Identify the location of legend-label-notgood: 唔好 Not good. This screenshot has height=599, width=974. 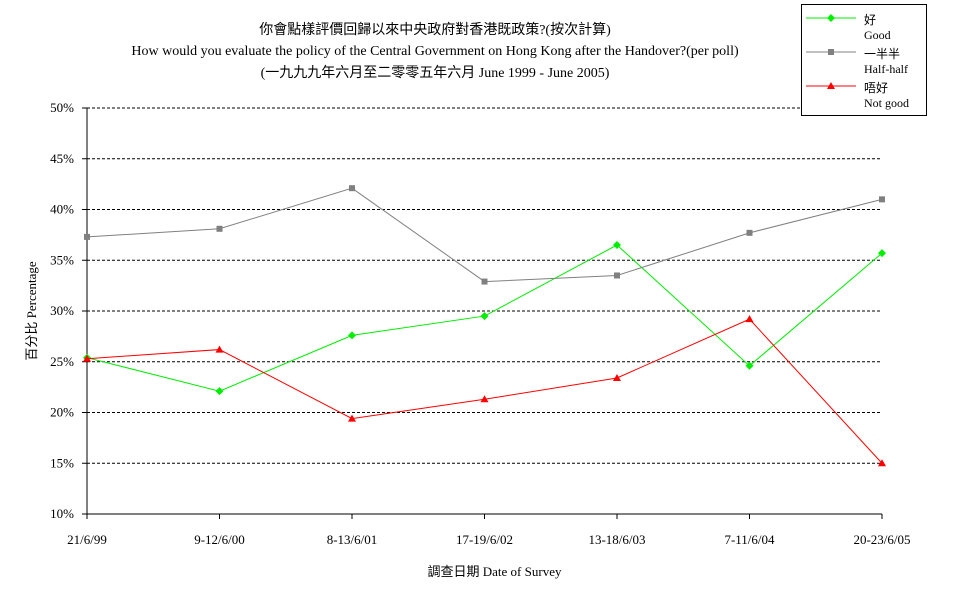
(886, 96).